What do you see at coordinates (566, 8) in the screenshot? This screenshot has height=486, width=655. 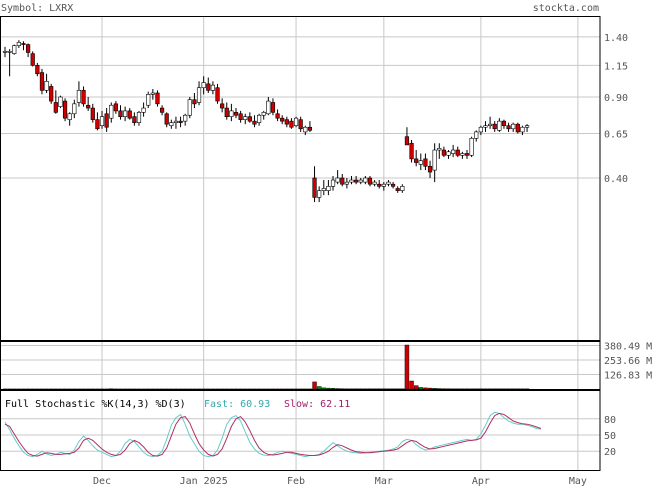 I see `site-label: stockta.com` at bounding box center [566, 8].